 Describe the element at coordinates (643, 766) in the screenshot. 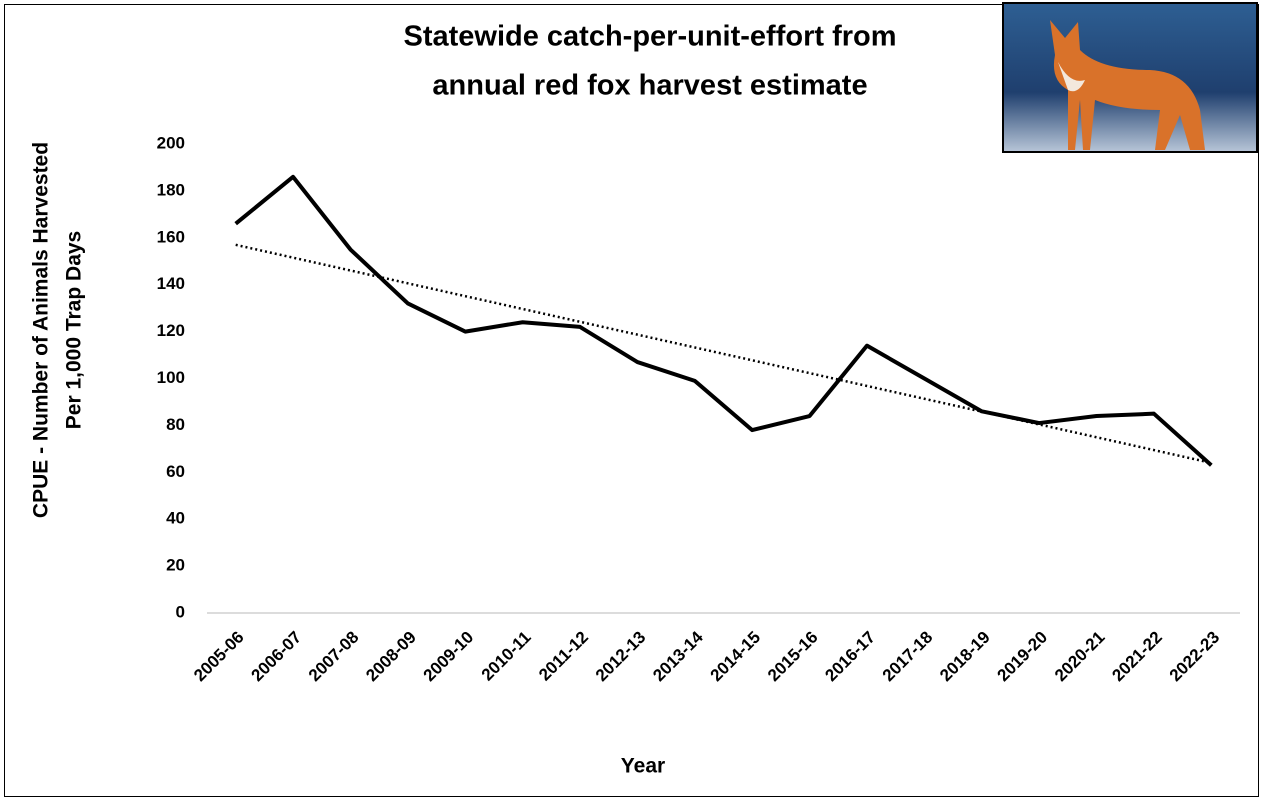

I see `x-axis-title: Year` at that location.